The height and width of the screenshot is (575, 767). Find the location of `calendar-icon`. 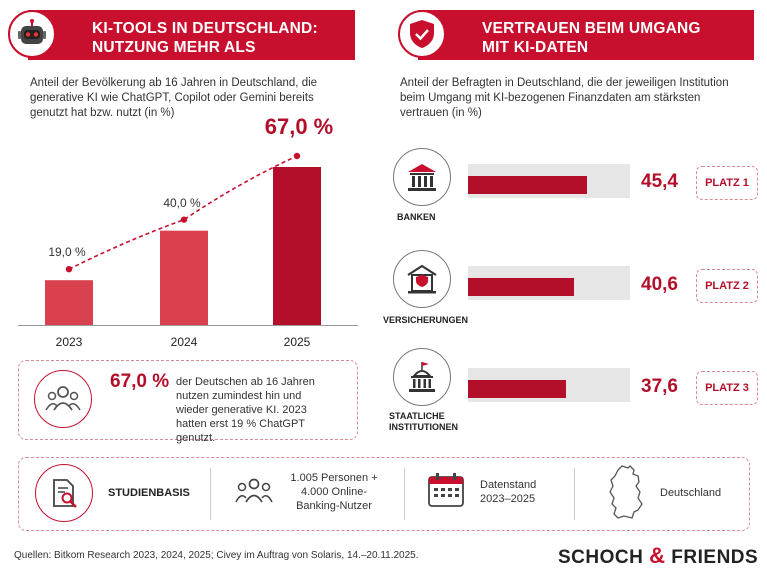

calendar-icon is located at coordinates (446, 492).